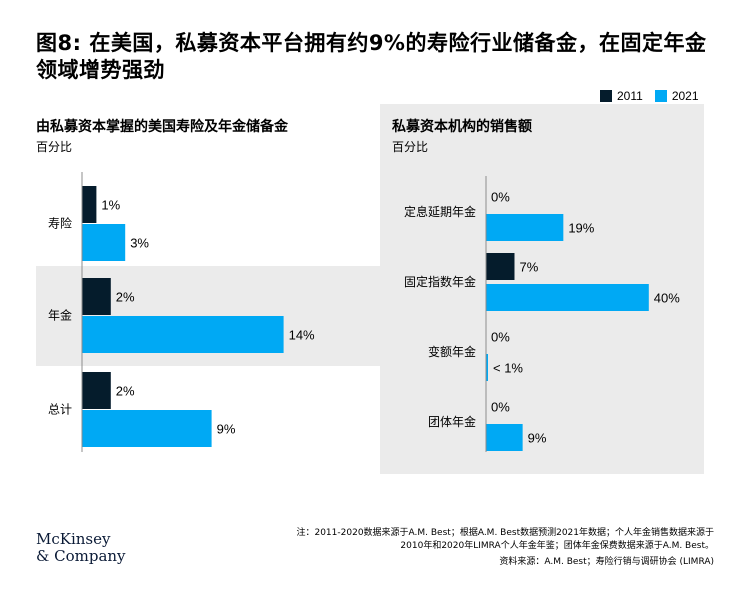  What do you see at coordinates (660, 96) in the screenshot?
I see `legend-swatch-2021` at bounding box center [660, 96].